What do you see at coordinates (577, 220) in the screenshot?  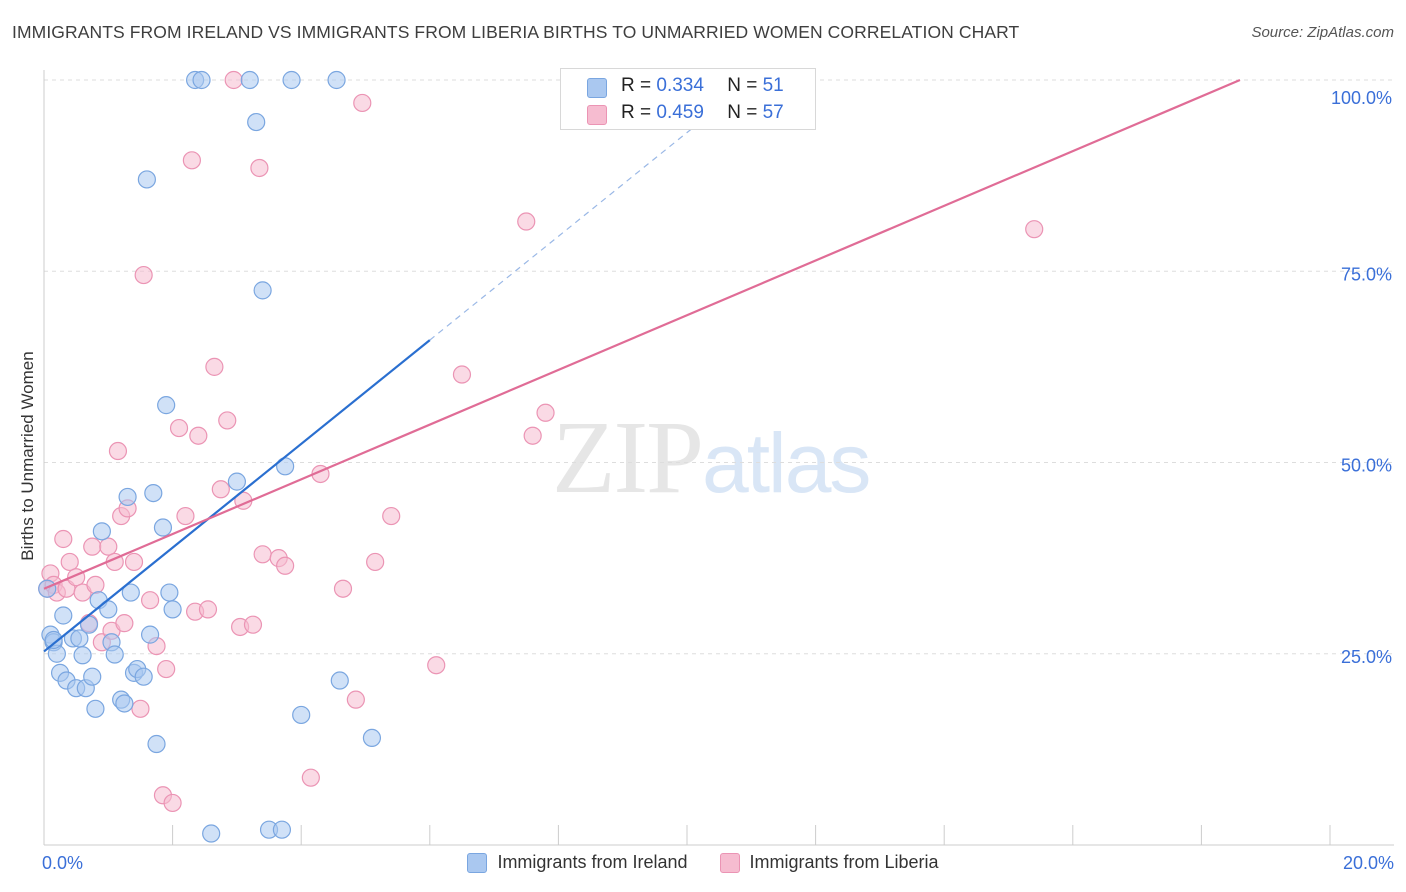 I see `ireland-trend-extension` at bounding box center [577, 220].